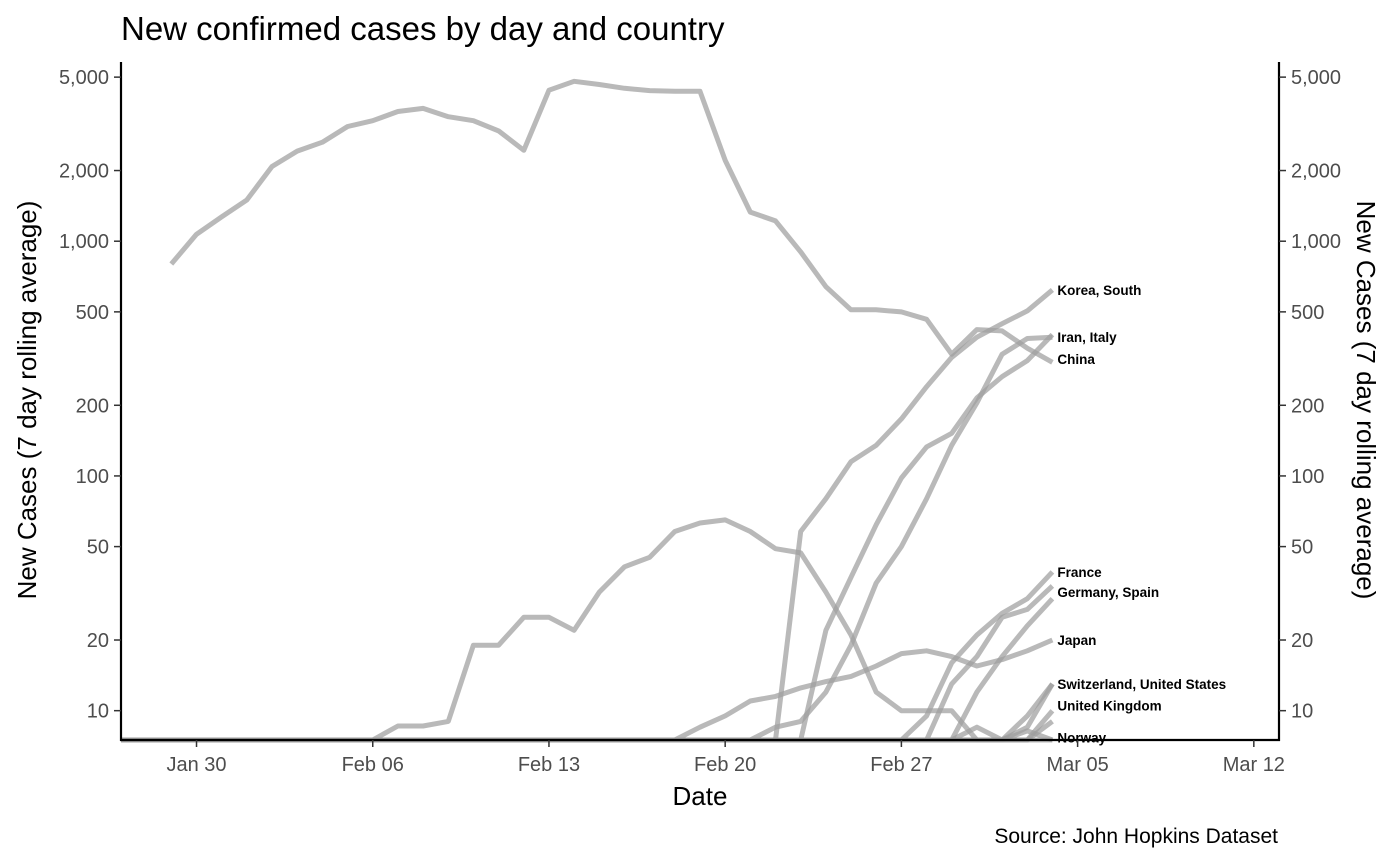 The height and width of the screenshot is (865, 1400). What do you see at coordinates (1099, 290) in the screenshot?
I see `series-label: Korea, South` at bounding box center [1099, 290].